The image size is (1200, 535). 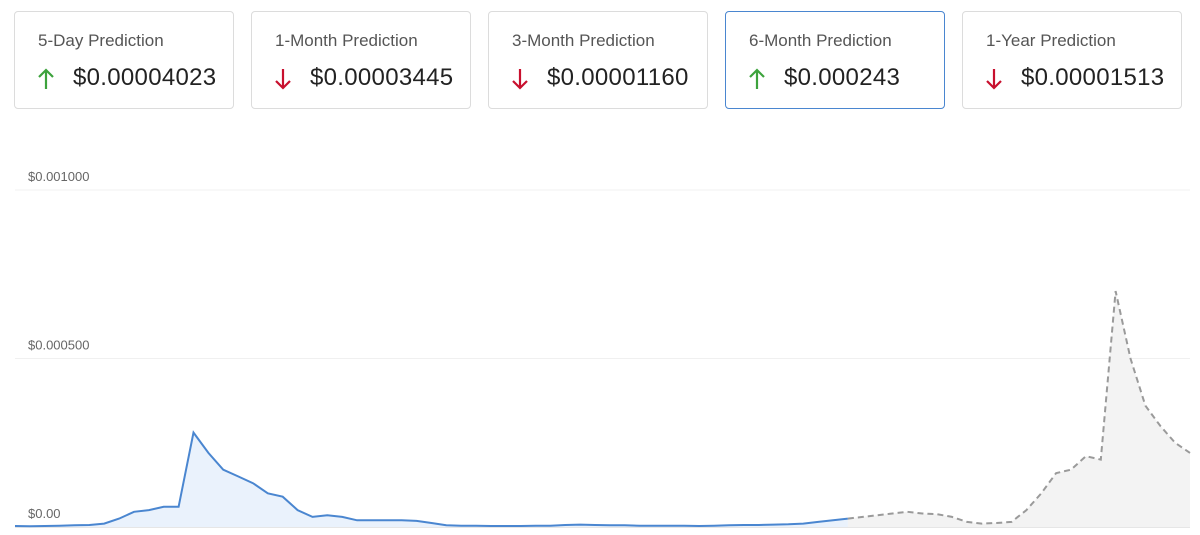 What do you see at coordinates (842, 77) in the screenshot?
I see `card-value: $0.000243` at bounding box center [842, 77].